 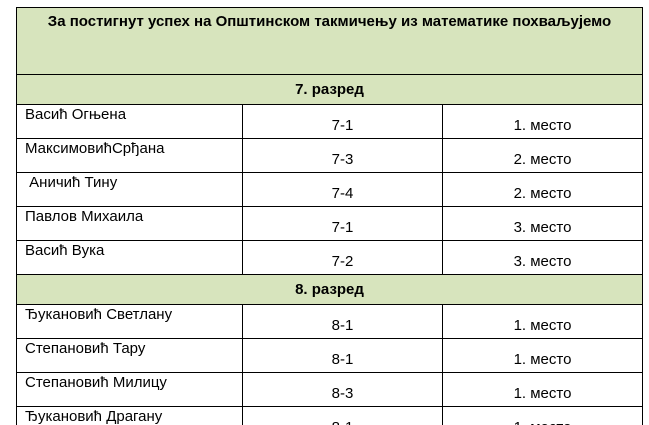 I want to click on grade-header-row: 7. разред, so click(x=329, y=89).